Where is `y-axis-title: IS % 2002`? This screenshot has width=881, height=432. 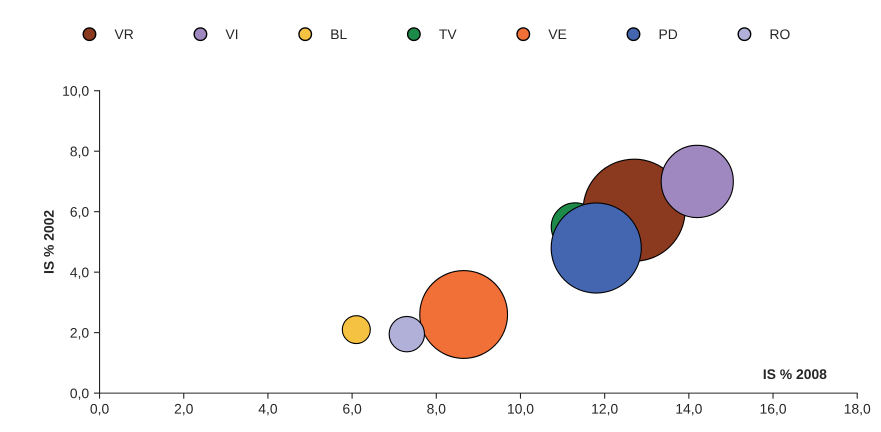 y-axis-title: IS % 2002 is located at coordinates (49, 242).